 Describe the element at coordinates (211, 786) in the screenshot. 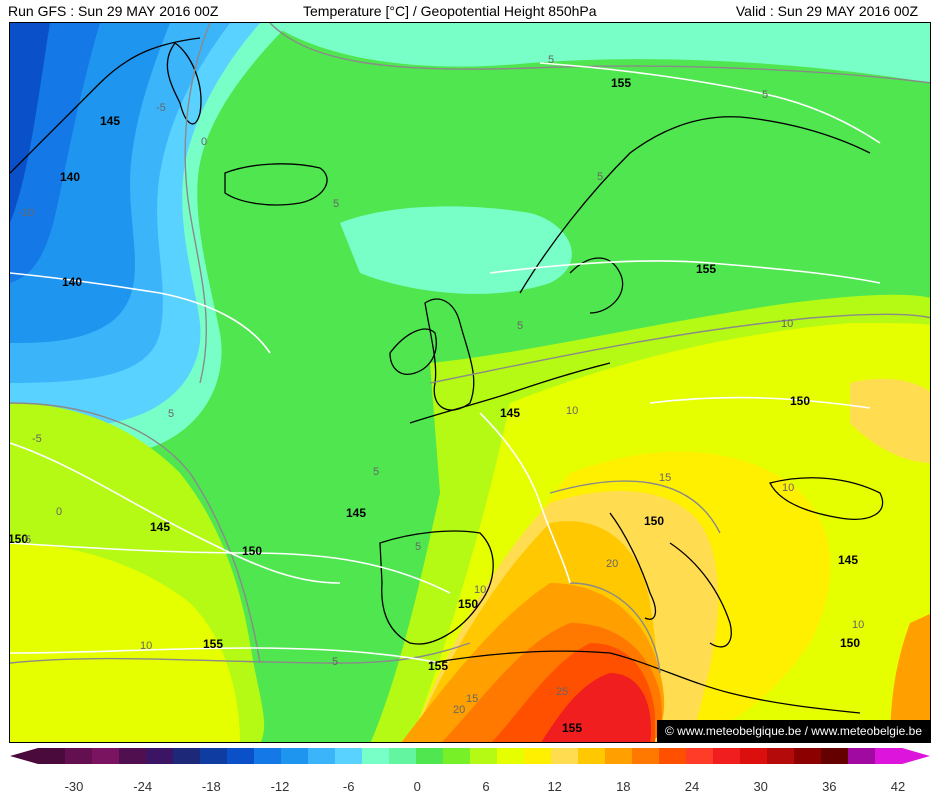

I see `colorbar-tick: -18` at that location.